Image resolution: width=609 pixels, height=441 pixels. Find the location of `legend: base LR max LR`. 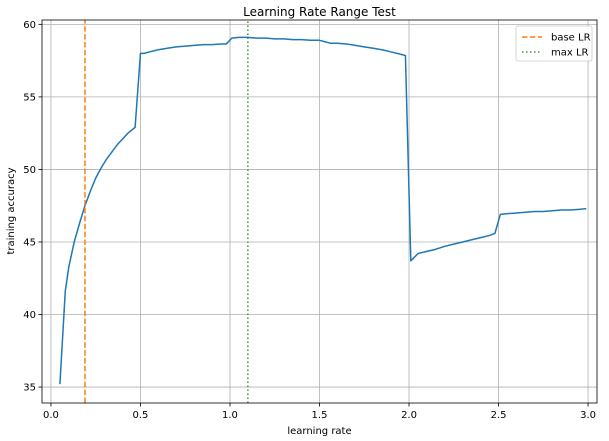

legend: base LR max LR is located at coordinates (554, 43).